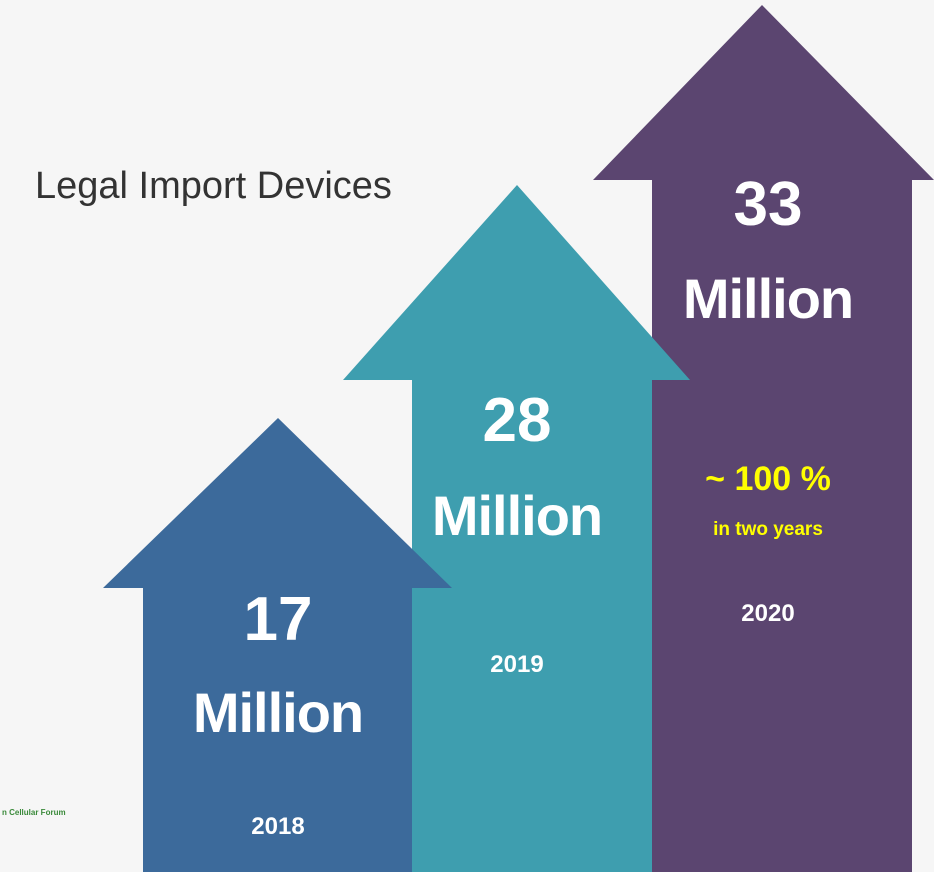 This screenshot has height=872, width=934. What do you see at coordinates (277, 826) in the screenshot?
I see `year: 2018` at bounding box center [277, 826].